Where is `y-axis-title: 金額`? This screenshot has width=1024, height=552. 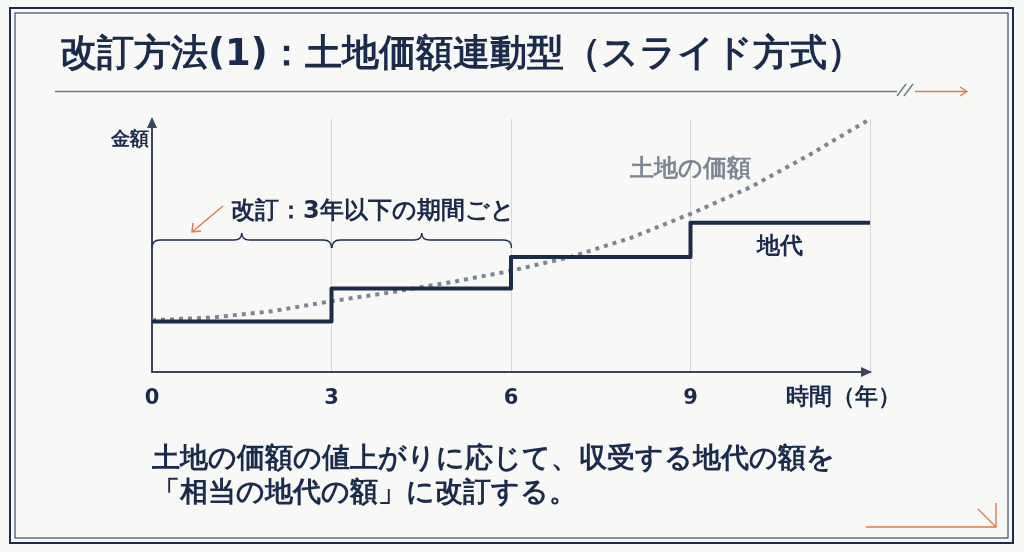 y-axis-title: 金額 is located at coordinates (130, 138).